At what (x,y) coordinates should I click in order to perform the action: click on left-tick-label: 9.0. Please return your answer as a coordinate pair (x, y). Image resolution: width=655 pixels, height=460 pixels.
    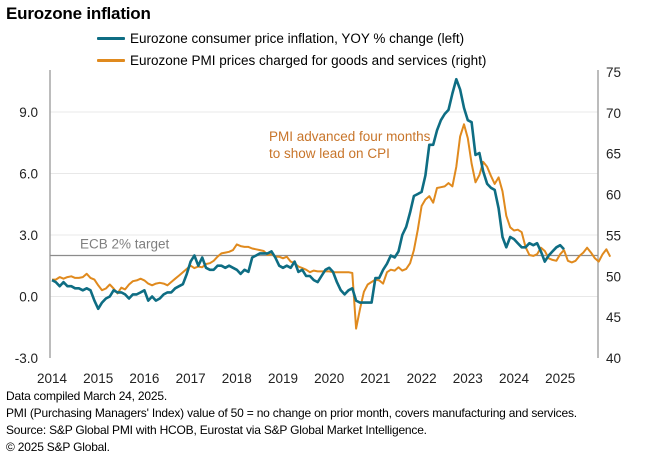
    Looking at the image, I should click on (28, 112).